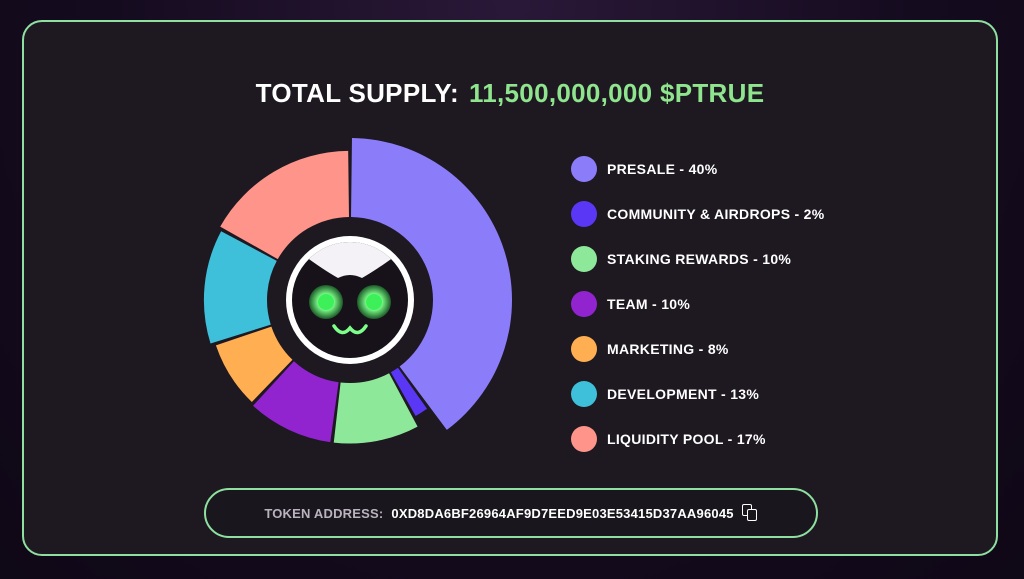  What do you see at coordinates (350, 300) in the screenshot?
I see `cat-face-icon` at bounding box center [350, 300].